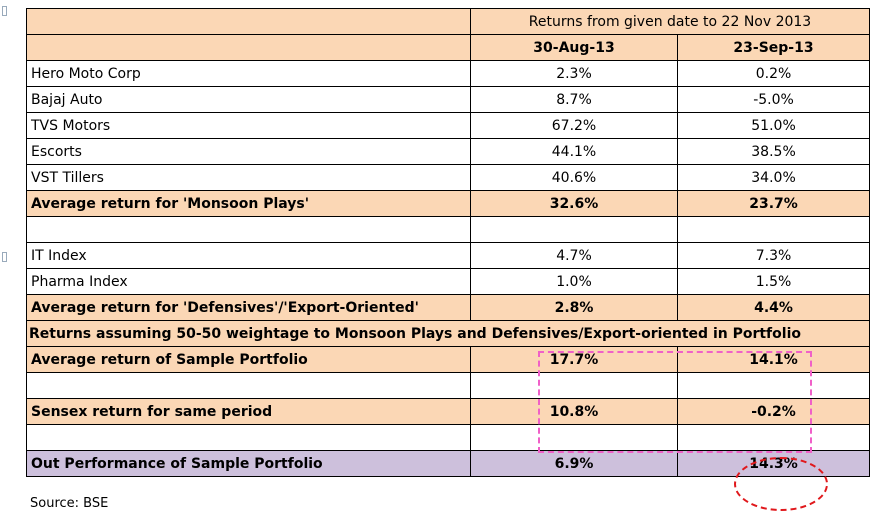 The image size is (877, 517). What do you see at coordinates (773, 73) in the screenshot?
I see `row-value-col2: 0.2%` at bounding box center [773, 73].